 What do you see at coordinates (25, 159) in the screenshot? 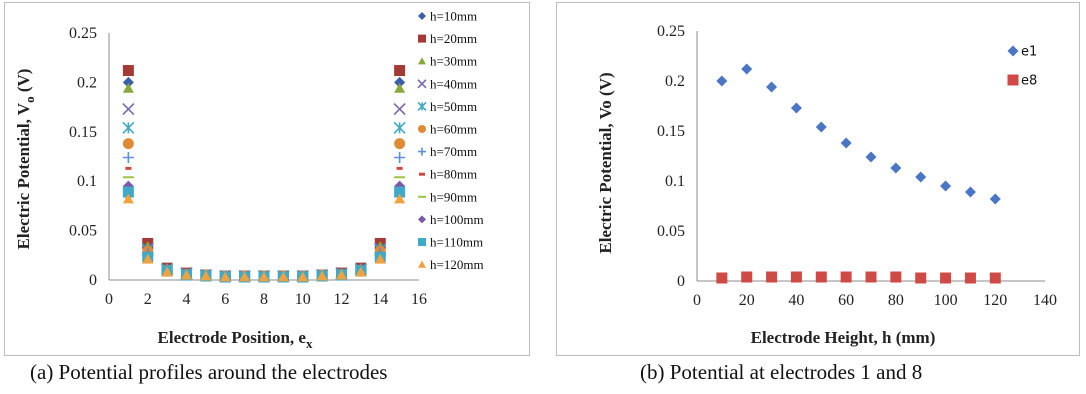
I see `y-axis-label-a: Electric Potential, Vo (V)` at bounding box center [25, 159].